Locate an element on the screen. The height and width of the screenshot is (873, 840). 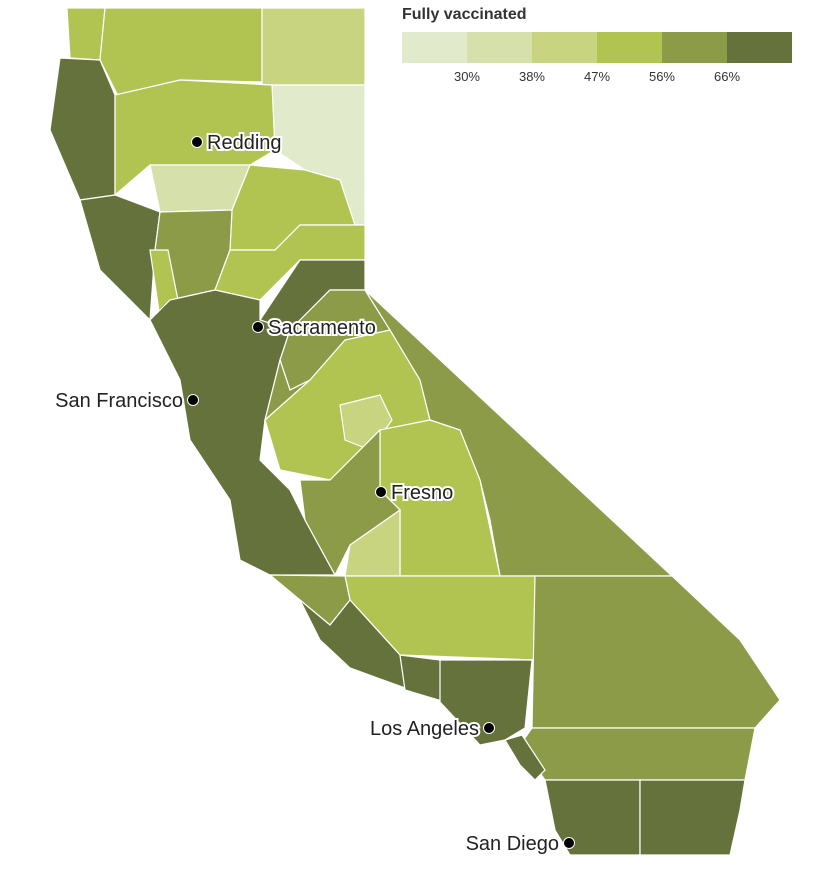
city-label: San Diego is located at coordinates (512, 844).